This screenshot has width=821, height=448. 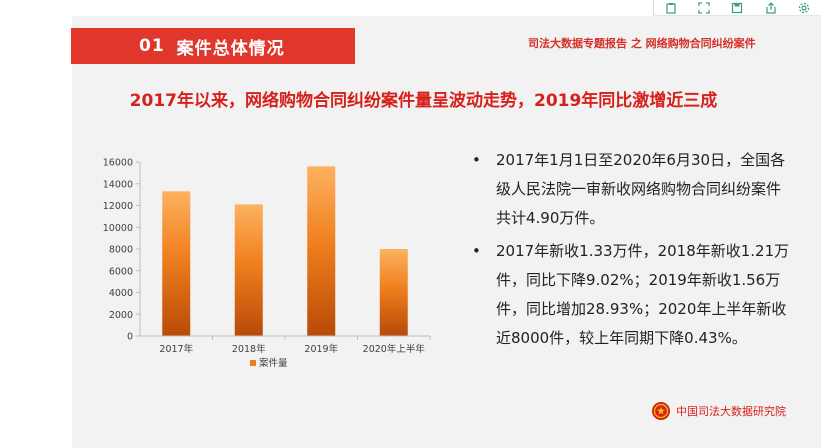 I want to click on x-tick-label: 2018年, so click(x=249, y=349).